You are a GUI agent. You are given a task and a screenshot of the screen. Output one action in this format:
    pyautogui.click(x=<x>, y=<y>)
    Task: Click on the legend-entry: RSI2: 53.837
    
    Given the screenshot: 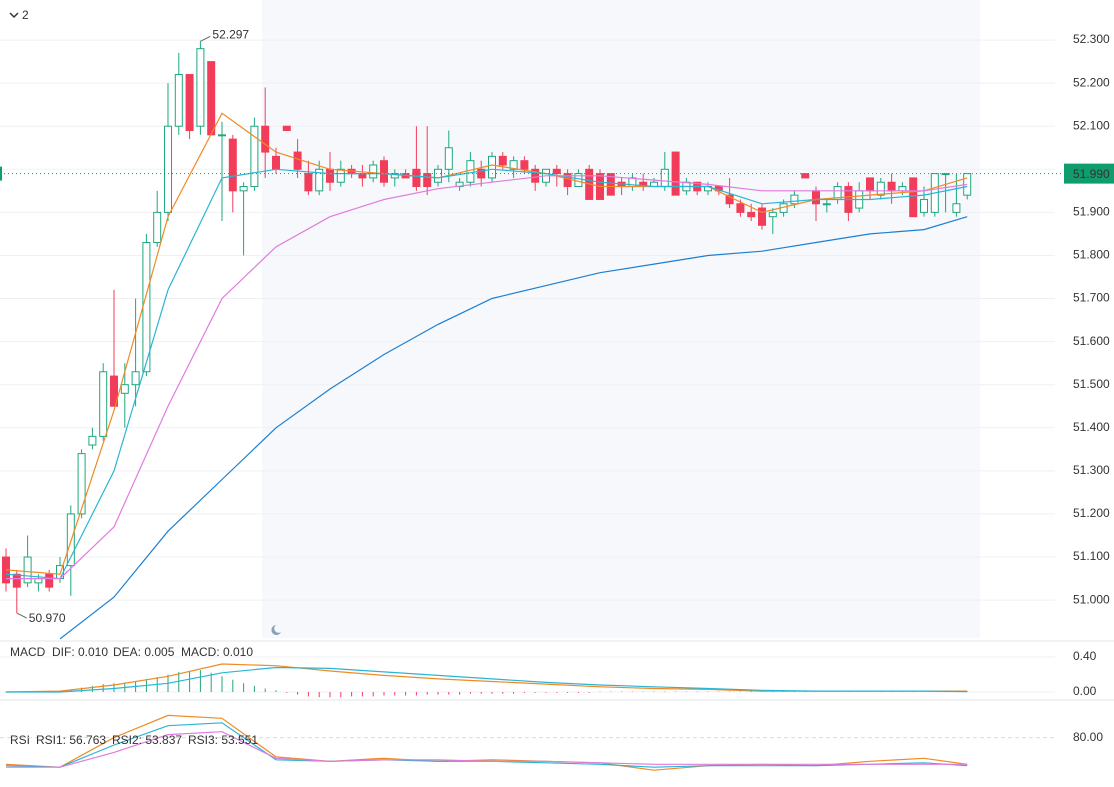 What is the action you would take?
    pyautogui.click(x=147, y=740)
    